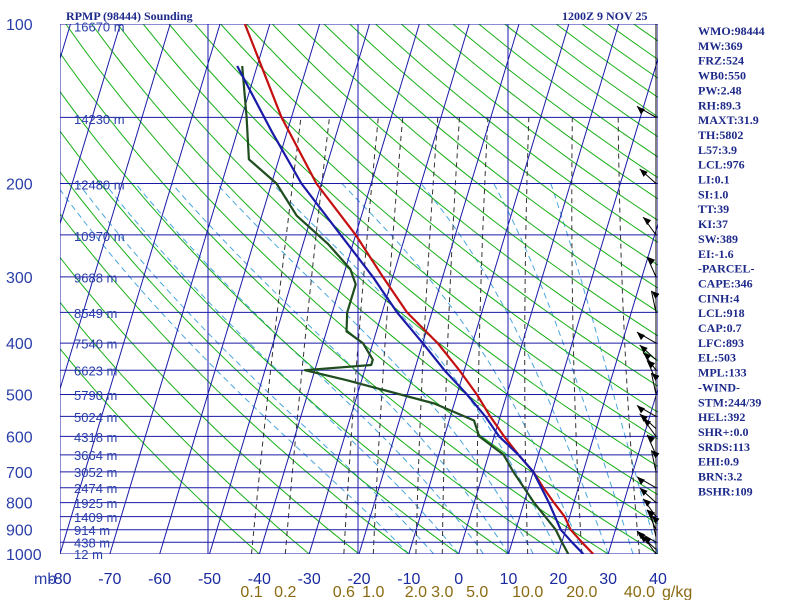 This screenshot has height=600, width=800. I want to click on height-label: 14230 m, so click(99, 119).